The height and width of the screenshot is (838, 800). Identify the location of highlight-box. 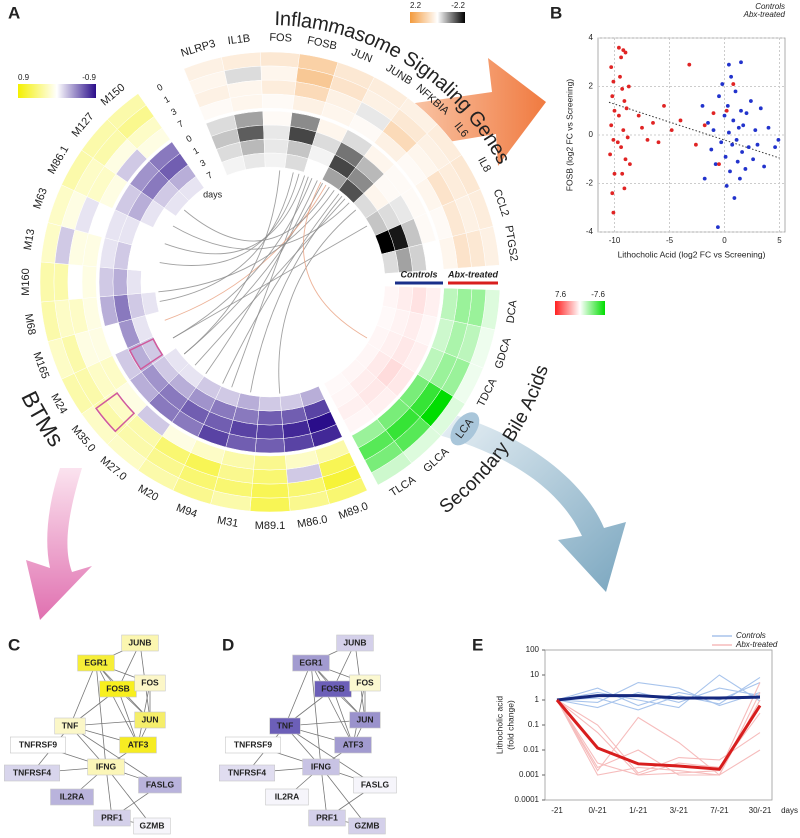
(146, 354).